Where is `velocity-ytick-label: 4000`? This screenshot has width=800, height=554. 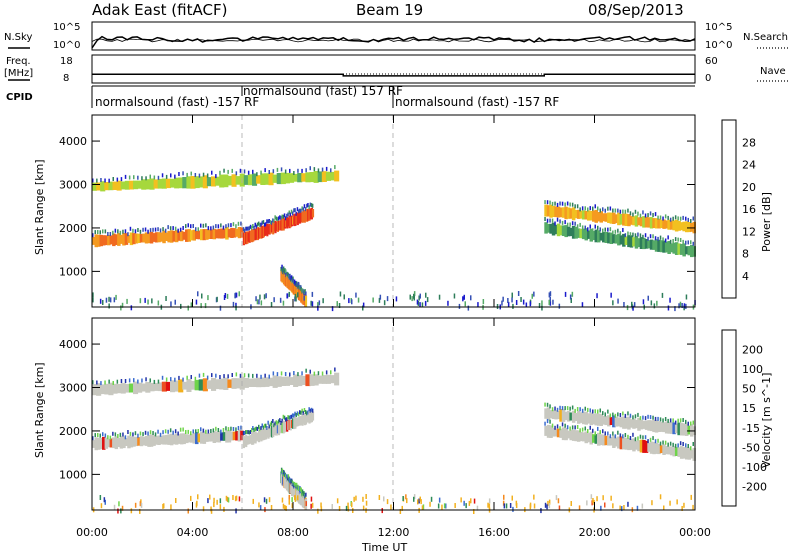 velocity-ytick-label: 4000 is located at coordinates (73, 344).